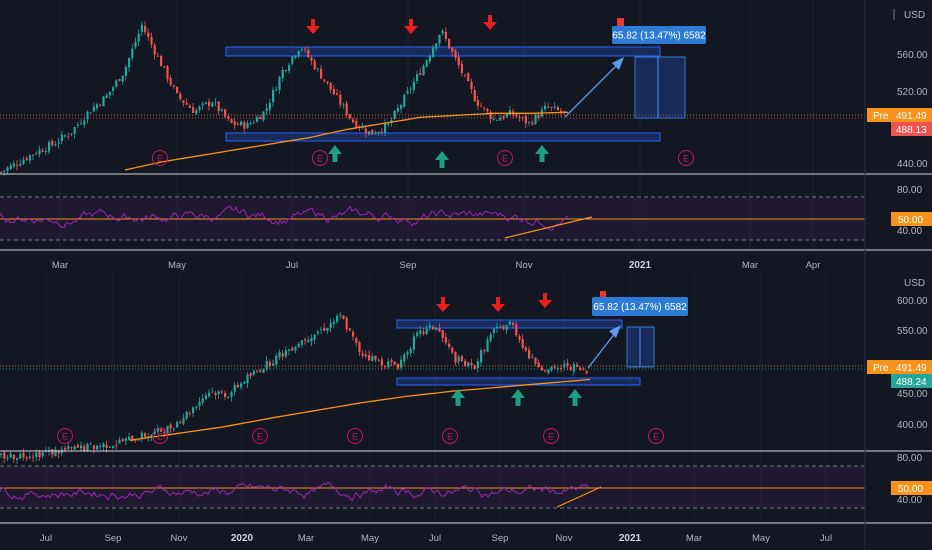 The image size is (932, 550). I want to click on bottom-earnings-label-2: E, so click(160, 437).